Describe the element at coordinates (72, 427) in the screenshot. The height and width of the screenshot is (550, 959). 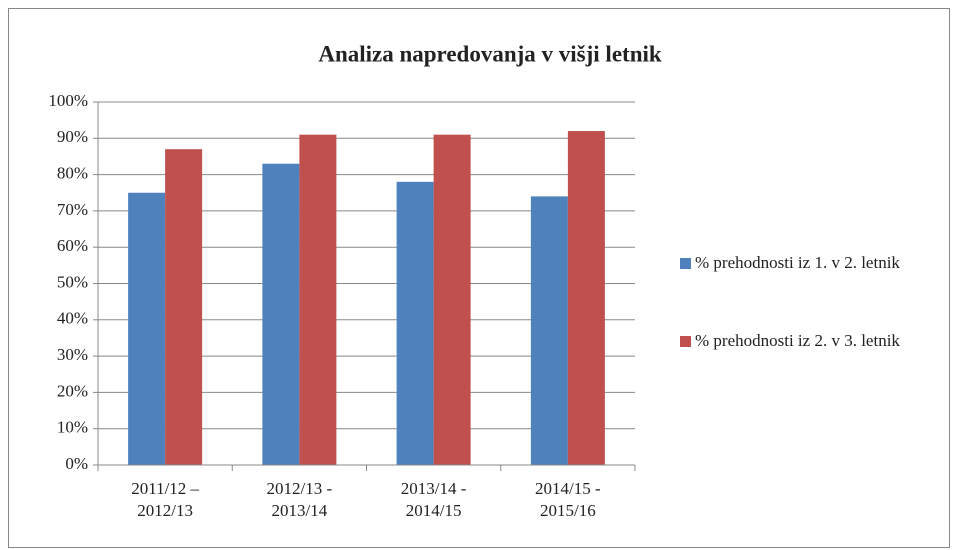
I see `y-tick-label: 10%` at that location.